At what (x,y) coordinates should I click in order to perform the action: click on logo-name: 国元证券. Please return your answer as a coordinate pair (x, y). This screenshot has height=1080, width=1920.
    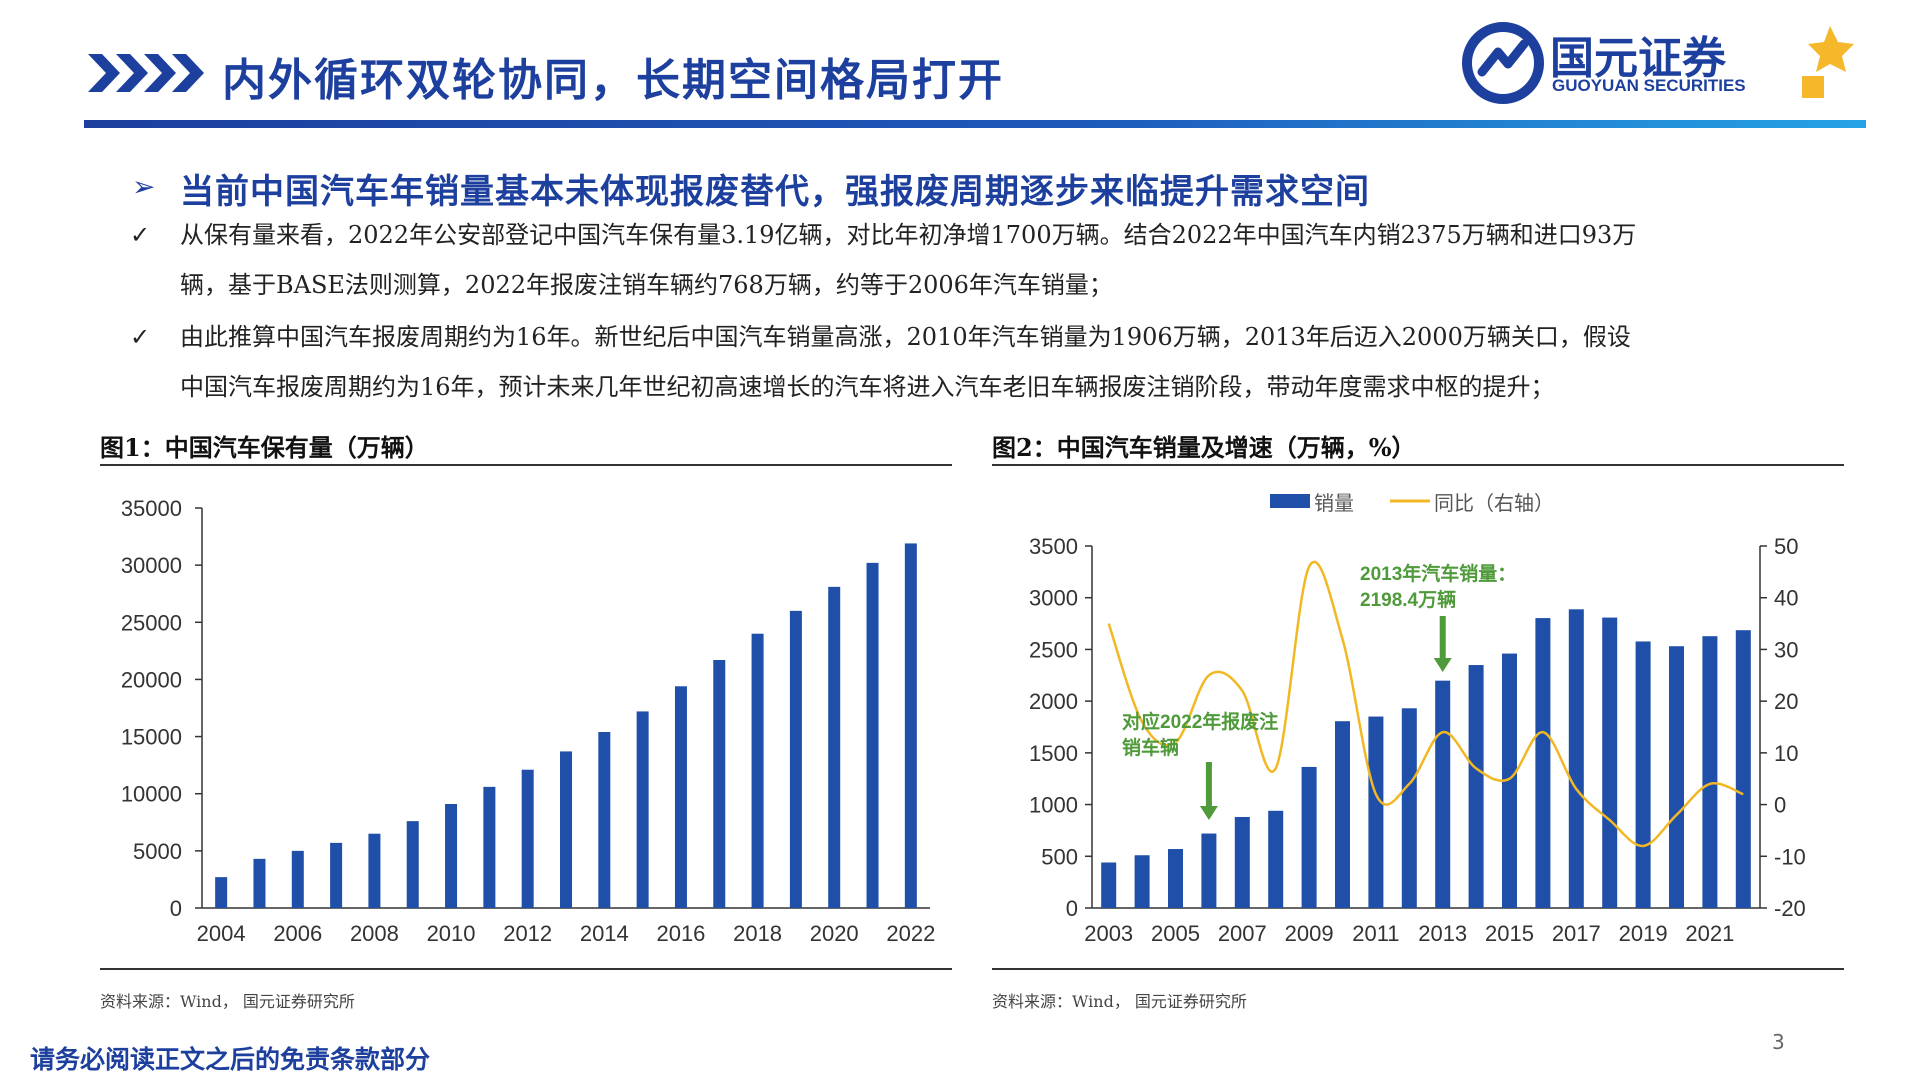
    Looking at the image, I should click on (1638, 58).